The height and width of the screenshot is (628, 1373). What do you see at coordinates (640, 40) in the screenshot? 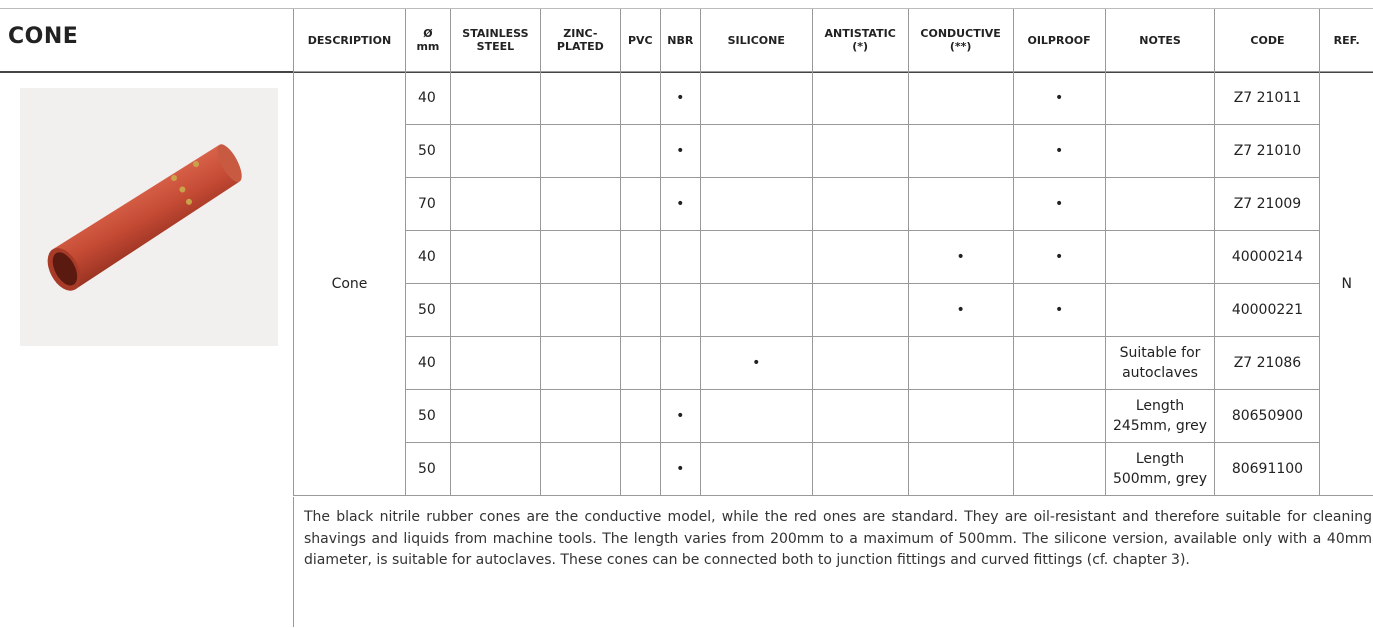
I see `column-header: PVC` at bounding box center [640, 40].